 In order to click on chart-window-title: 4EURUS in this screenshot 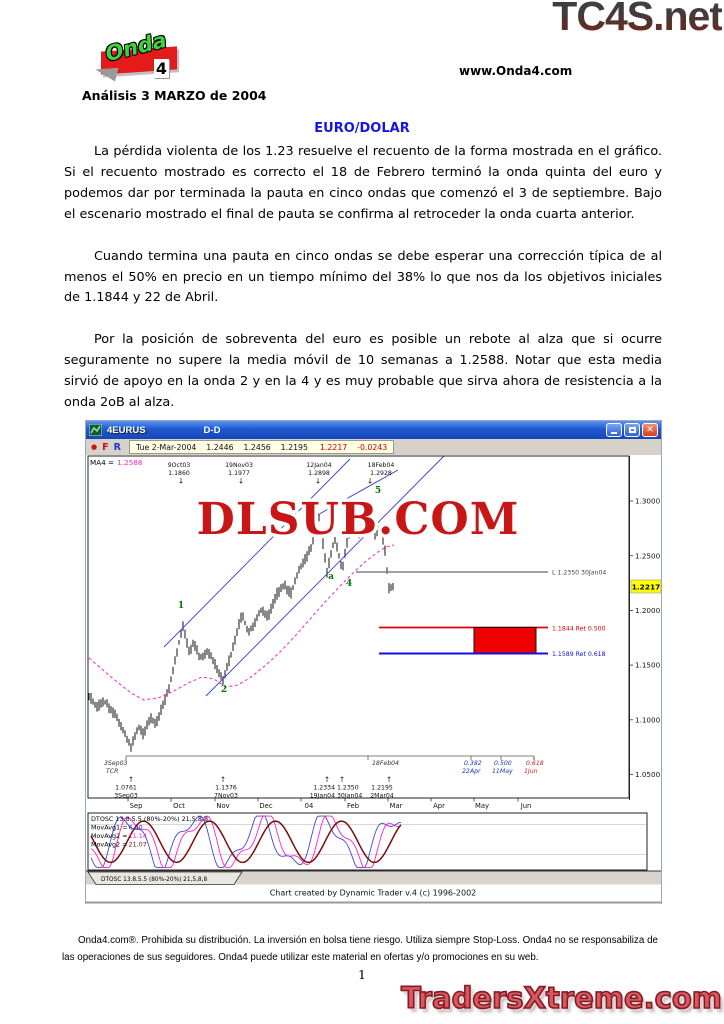, I will do `click(126, 430)`.